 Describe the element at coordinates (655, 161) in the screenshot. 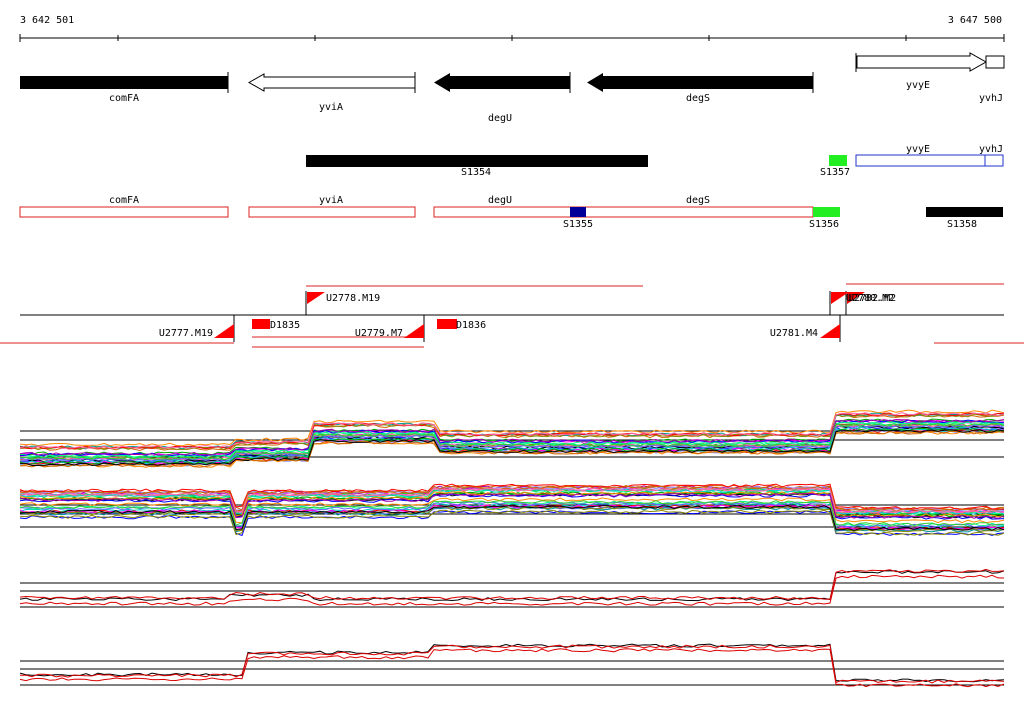

I see `segment-track-upper: S1354 S1357 yvyE yvhJ` at that location.